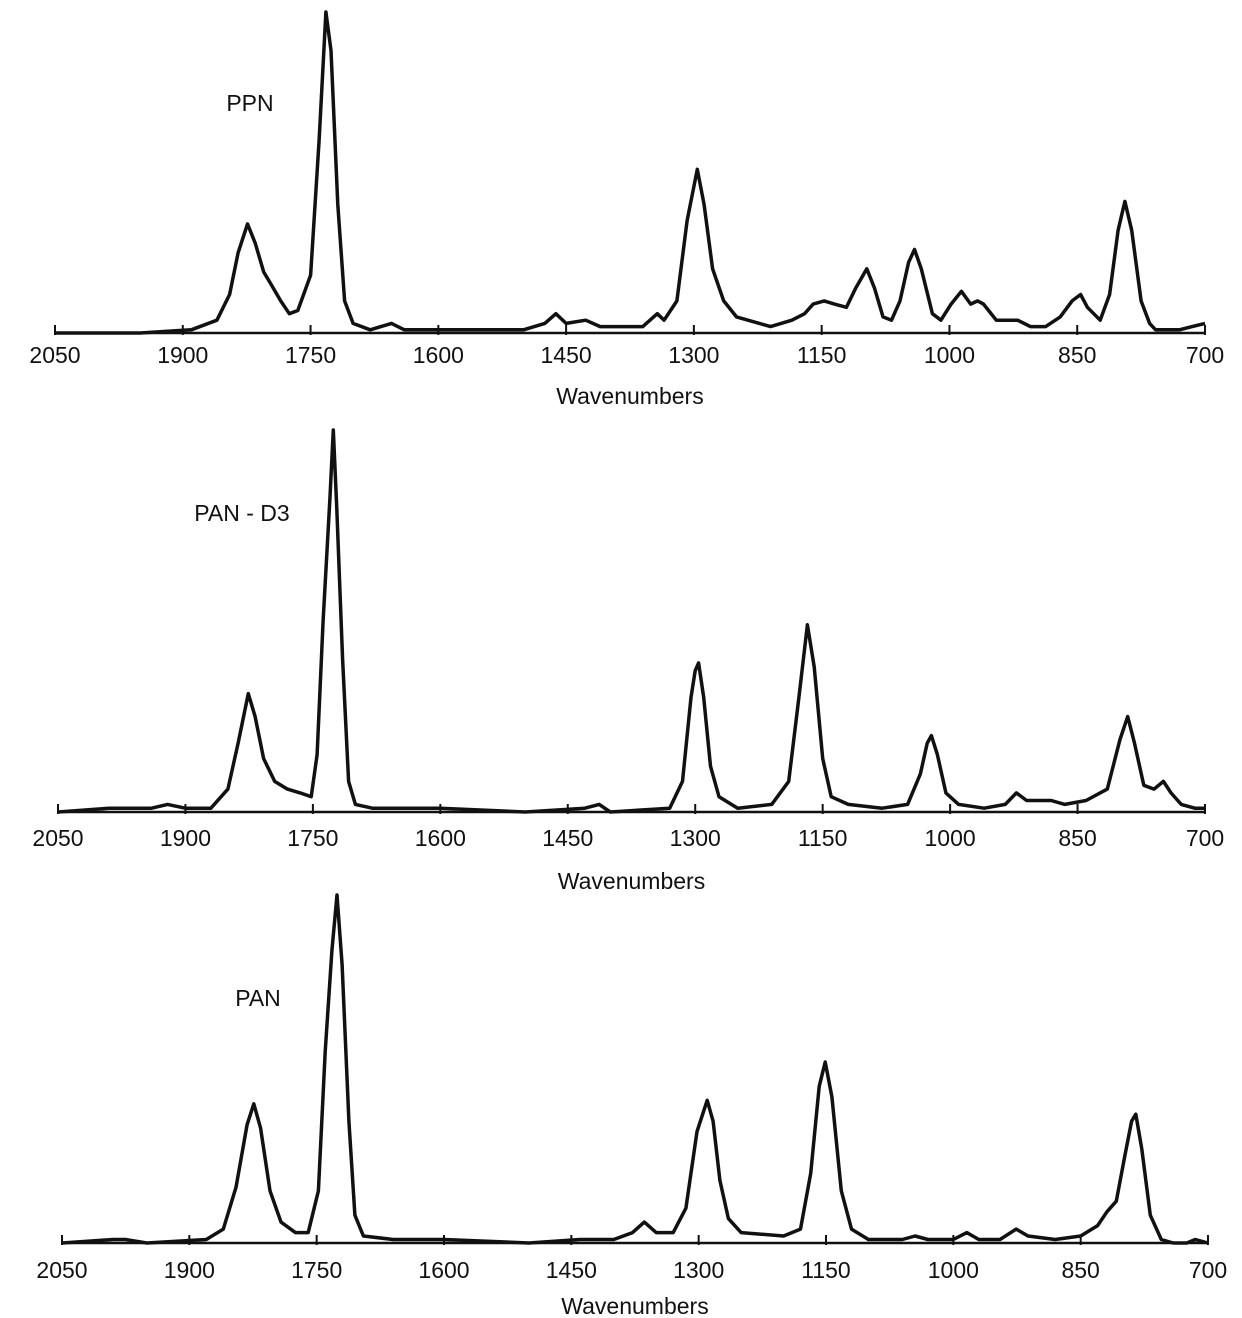  Describe the element at coordinates (249, 103) in the screenshot. I see `spectrum-annotation: PPN` at that location.